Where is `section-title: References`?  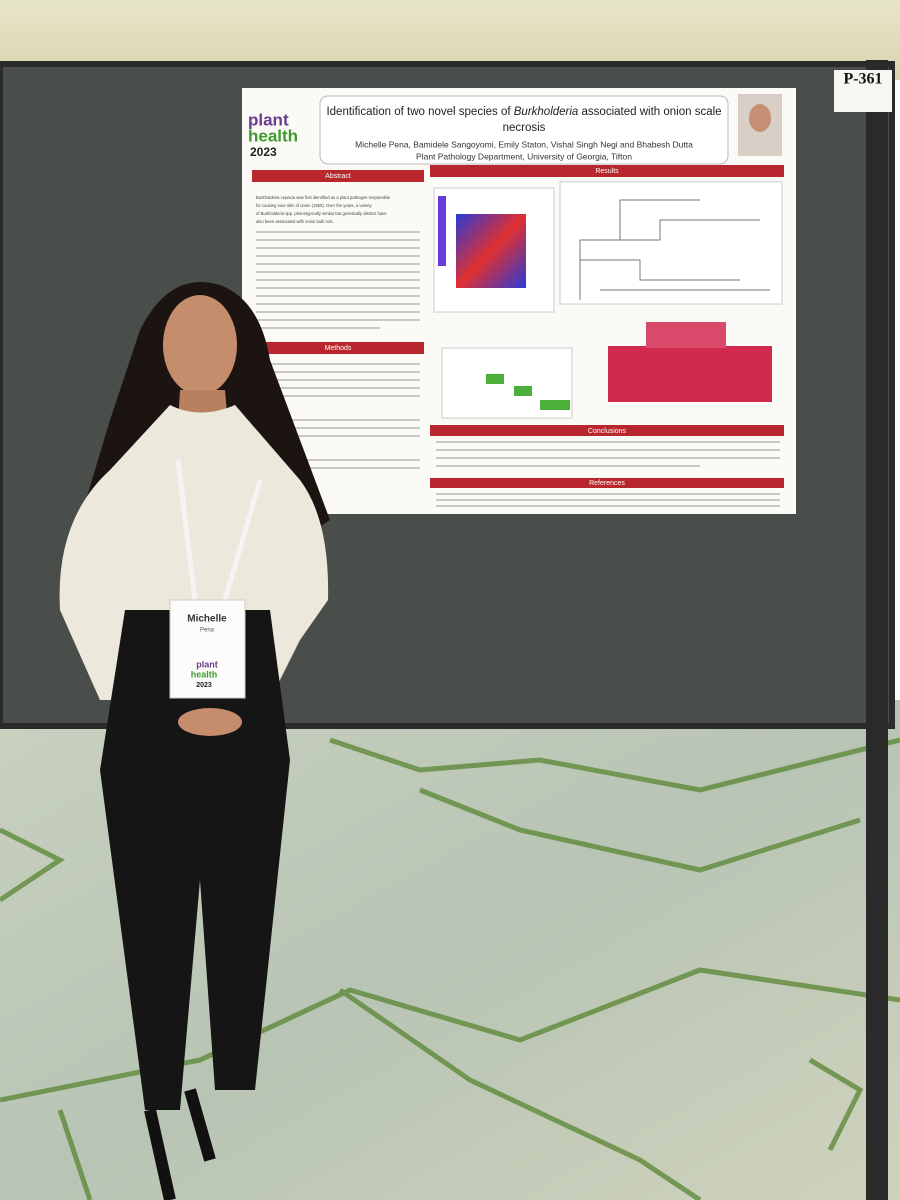
section-title: References is located at coordinates (607, 483).